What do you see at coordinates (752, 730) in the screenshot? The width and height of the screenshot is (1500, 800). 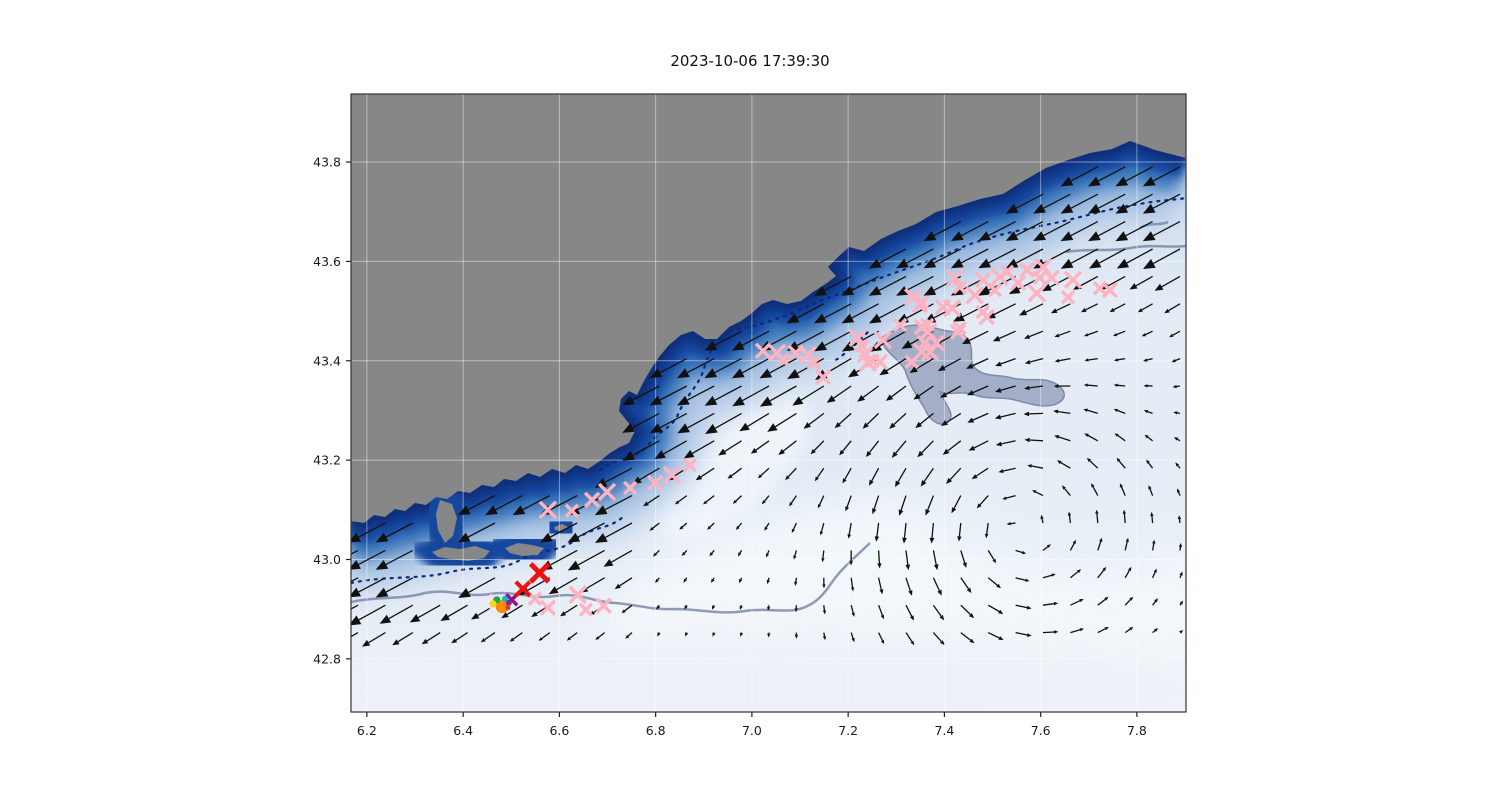 I see `x-tick-label: 7.0` at bounding box center [752, 730].